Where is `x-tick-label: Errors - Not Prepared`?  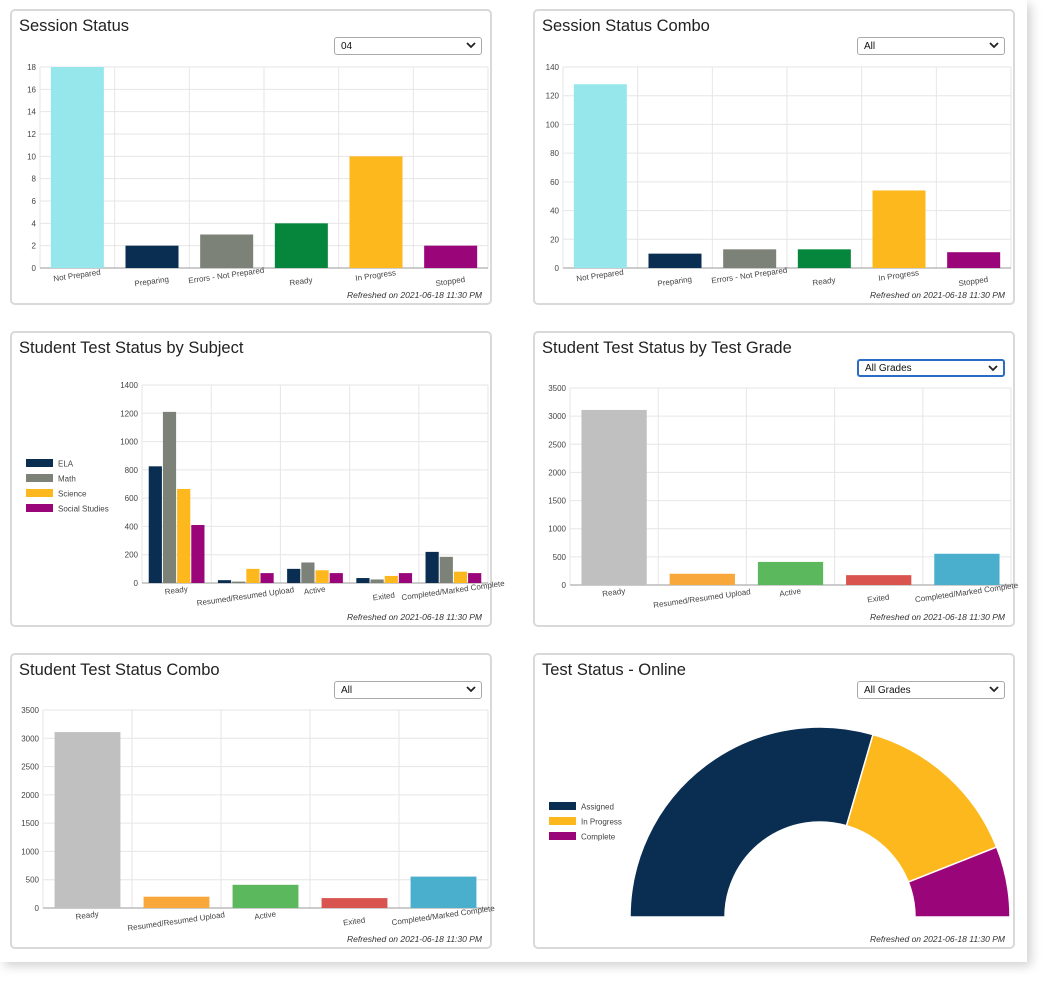 x-tick-label: Errors - Not Prepared is located at coordinates (226, 276).